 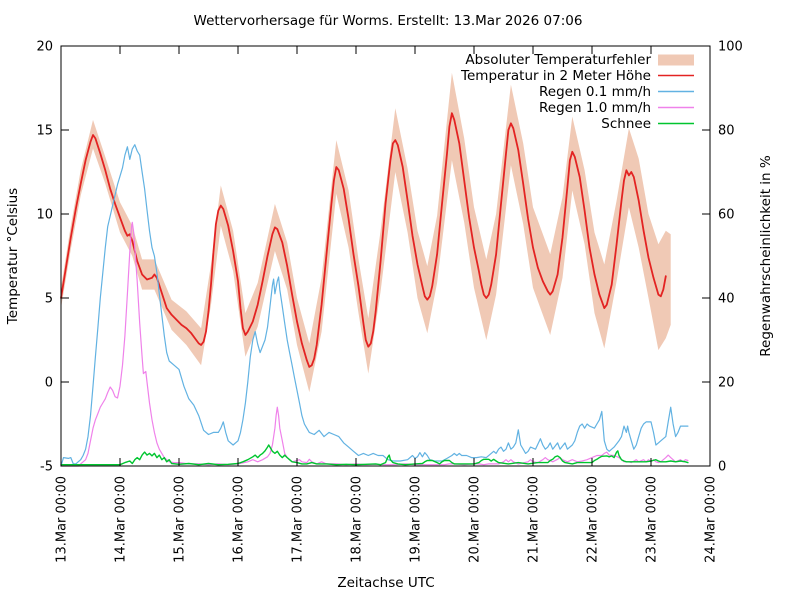 What do you see at coordinates (475, 519) in the screenshot?
I see `x-tick-label: 20.Mar 00:00` at bounding box center [475, 519].